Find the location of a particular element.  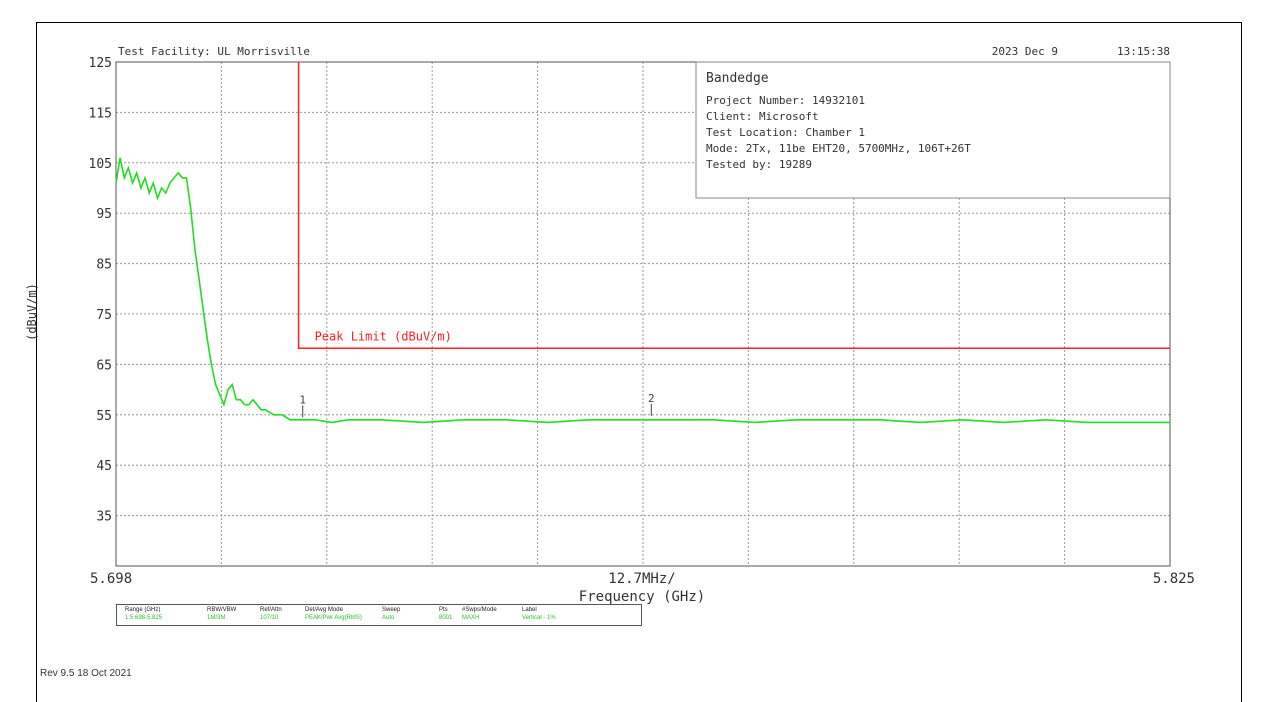

settings-col-label: Label Vertical - 1% is located at coordinates (539, 614).